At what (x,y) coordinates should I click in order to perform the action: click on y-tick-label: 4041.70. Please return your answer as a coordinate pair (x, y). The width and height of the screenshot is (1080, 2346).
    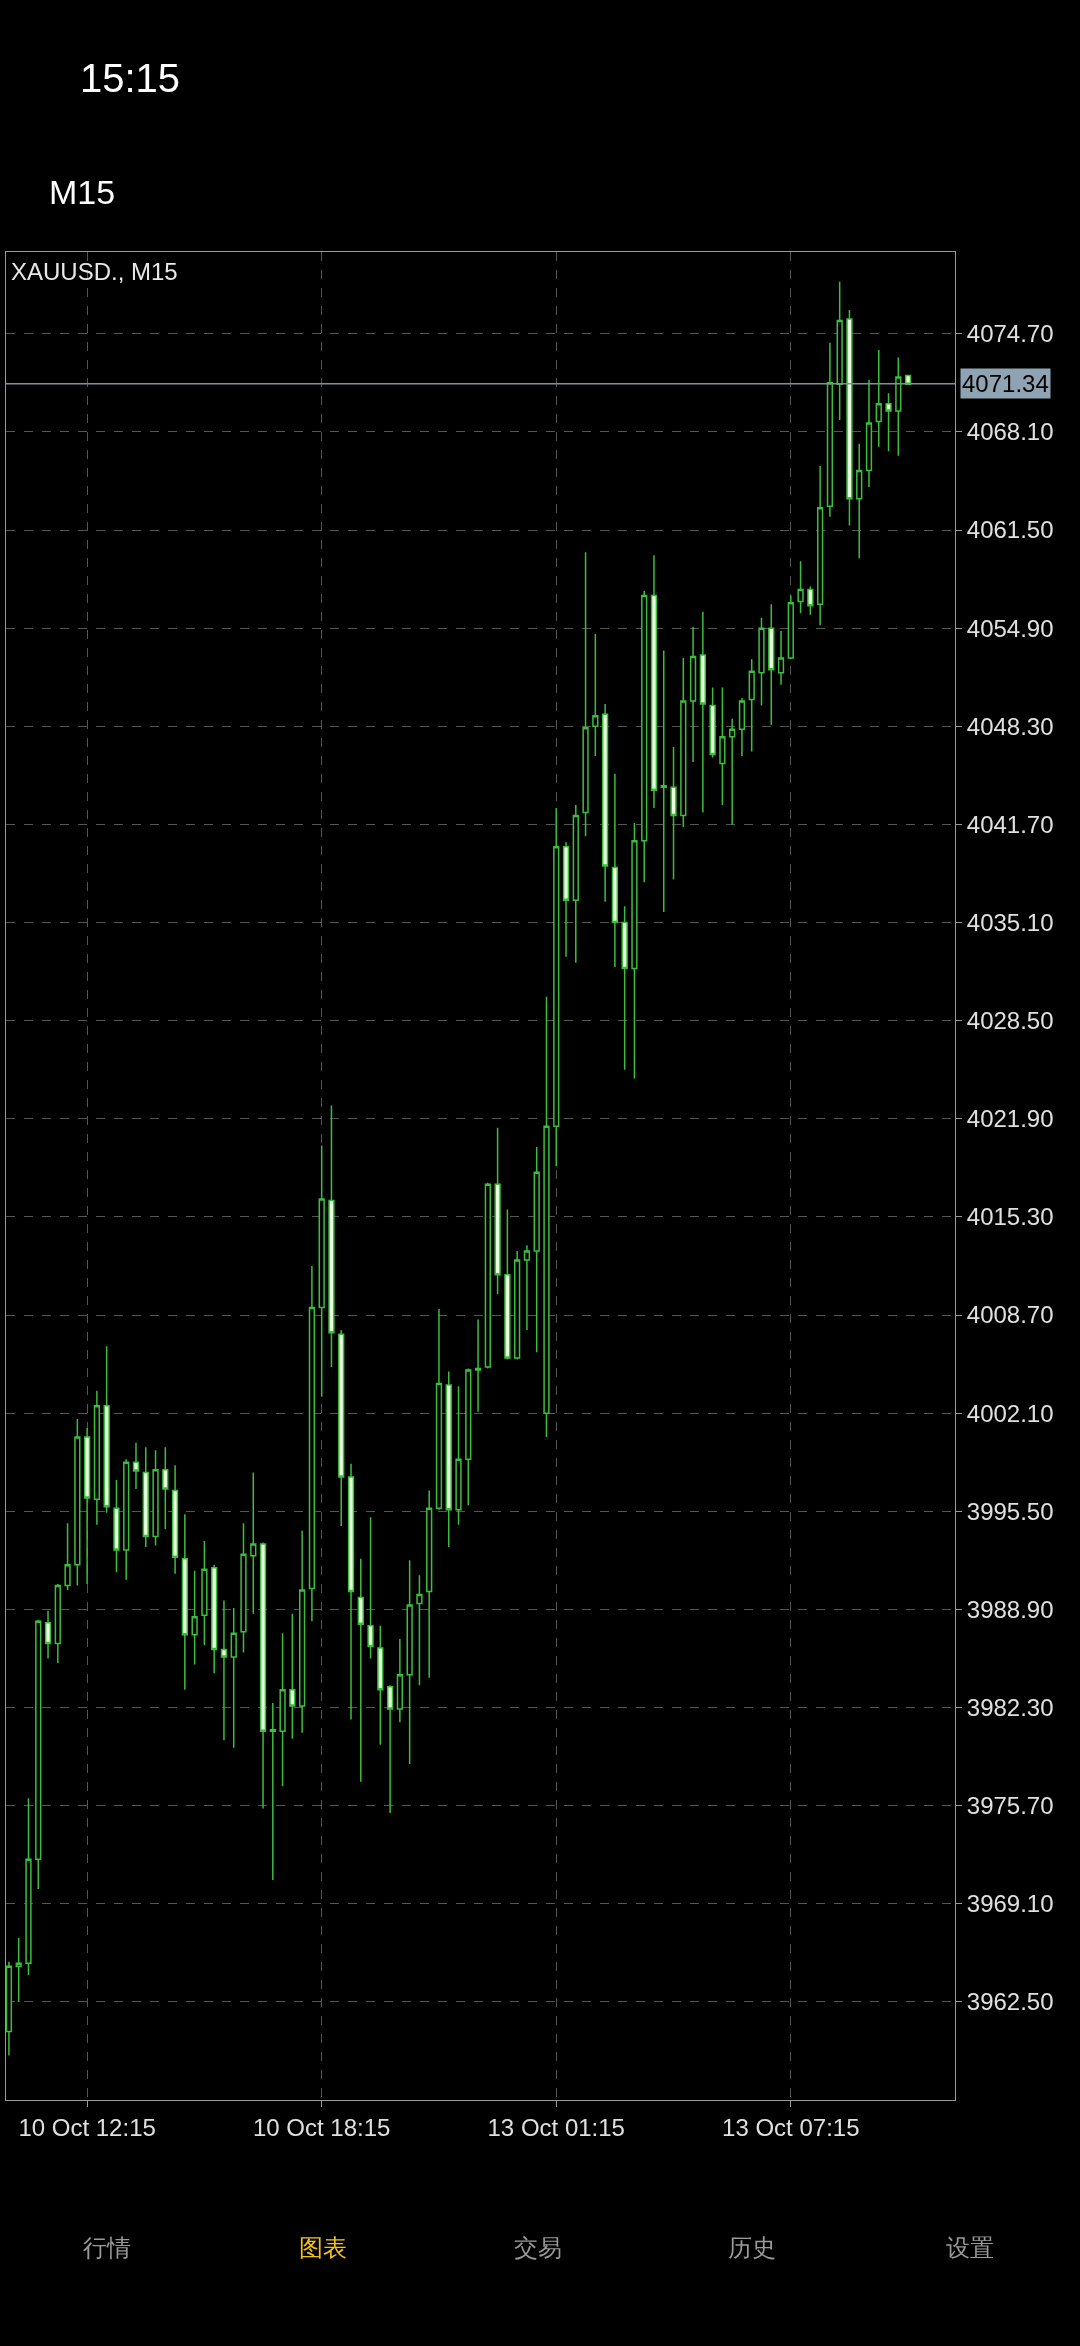
    Looking at the image, I should click on (1010, 824).